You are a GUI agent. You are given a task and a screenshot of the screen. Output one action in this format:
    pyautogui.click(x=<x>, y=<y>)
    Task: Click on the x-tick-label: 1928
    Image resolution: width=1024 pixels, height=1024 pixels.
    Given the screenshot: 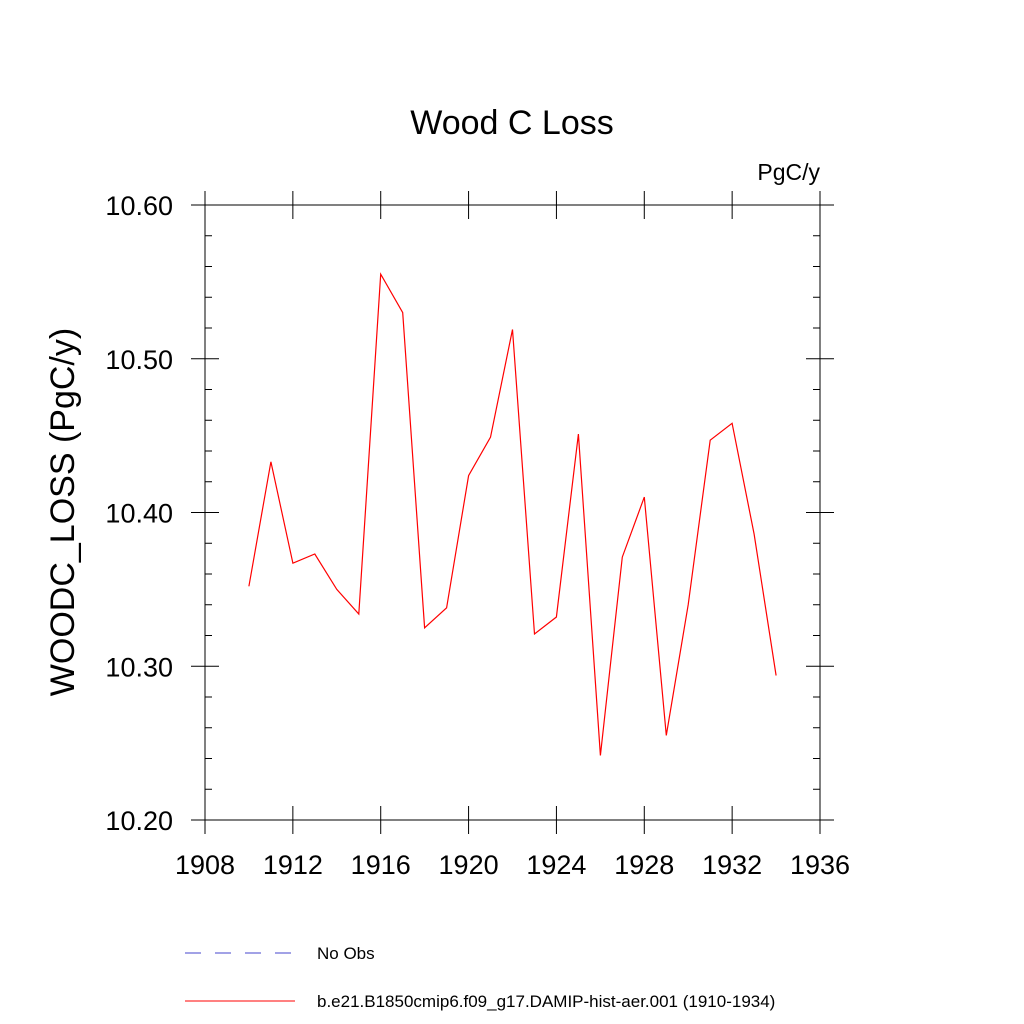 What is the action you would take?
    pyautogui.click(x=644, y=865)
    